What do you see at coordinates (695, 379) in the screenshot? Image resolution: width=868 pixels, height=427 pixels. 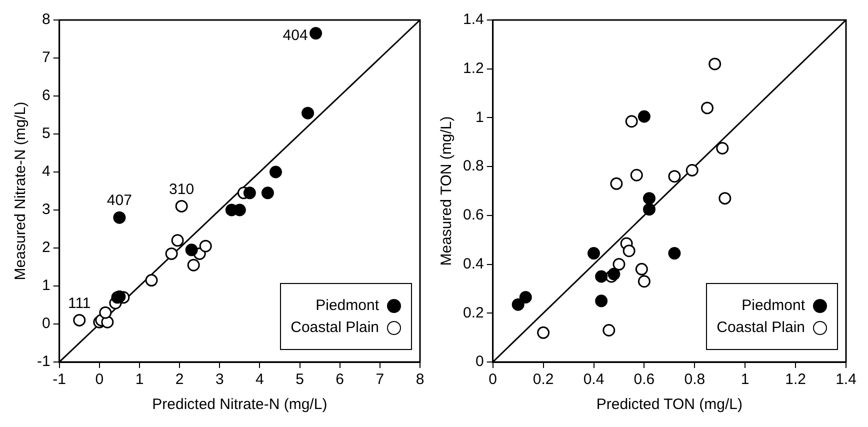 I see `x-tick-label: 0.8` at bounding box center [695, 379].